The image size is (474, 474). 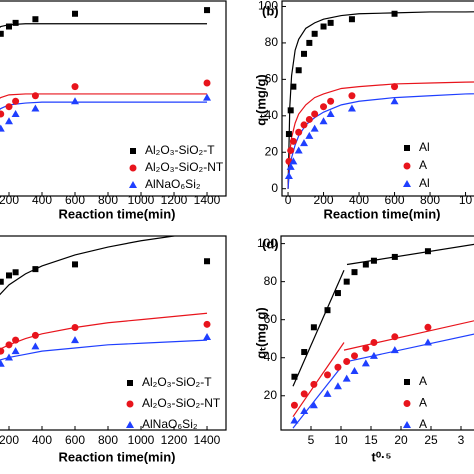 I want to click on y-axis-label: qₜ(mg/g), so click(x=260, y=100).